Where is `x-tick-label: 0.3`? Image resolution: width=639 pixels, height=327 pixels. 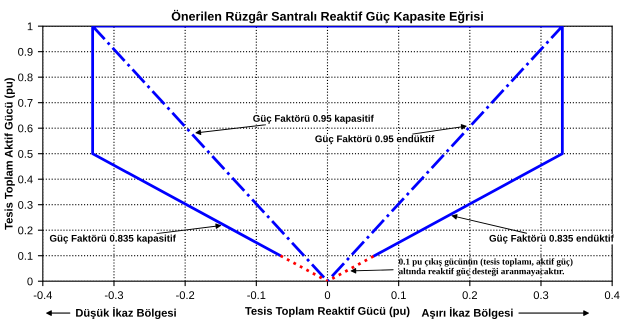 x-tick-label: 0.3 is located at coordinates (541, 295).